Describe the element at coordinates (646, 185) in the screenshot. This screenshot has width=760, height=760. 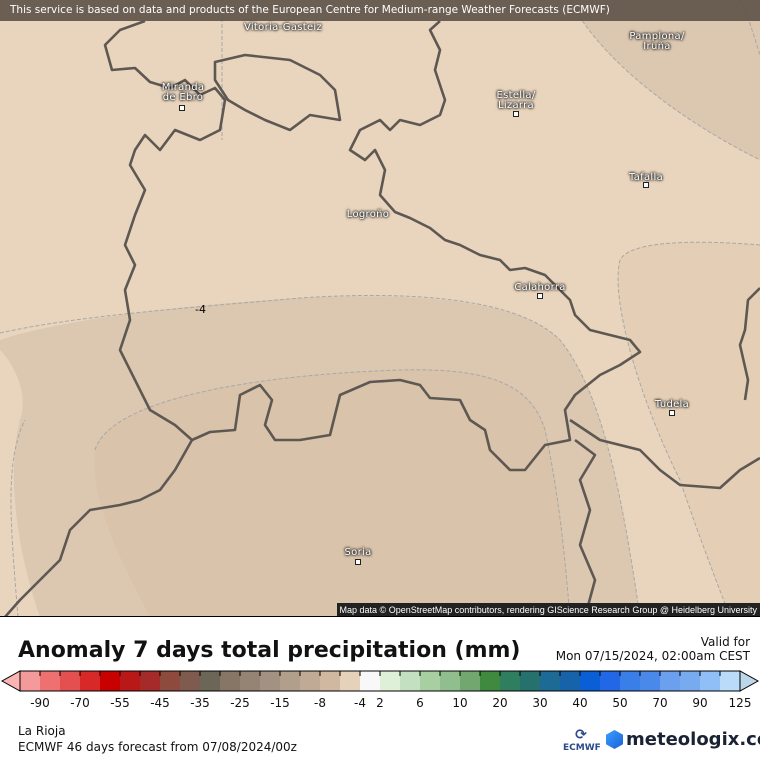
I see `city-marker-tafalla` at that location.